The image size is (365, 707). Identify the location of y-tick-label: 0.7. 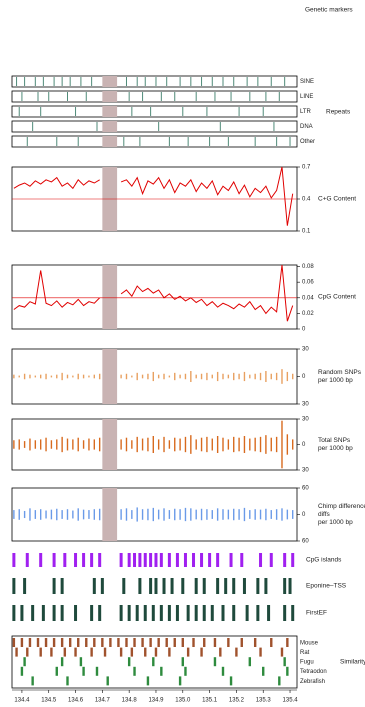
(306, 168).